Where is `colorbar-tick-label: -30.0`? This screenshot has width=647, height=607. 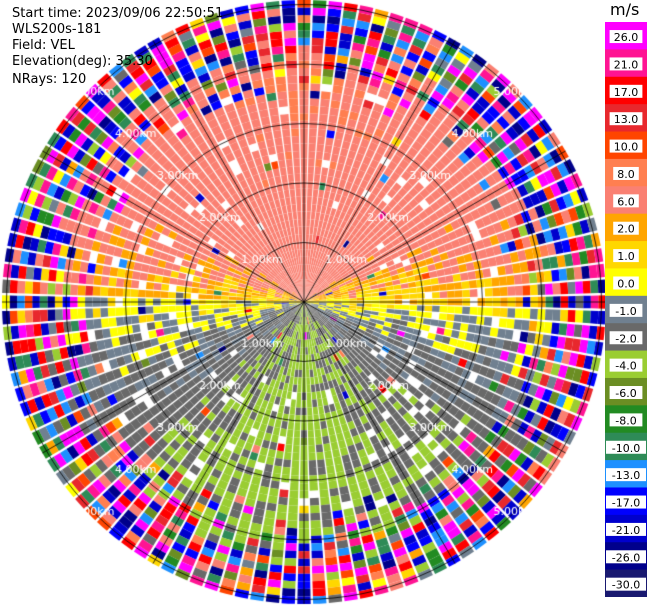 colorbar-tick-label: -30.0 is located at coordinates (626, 585).